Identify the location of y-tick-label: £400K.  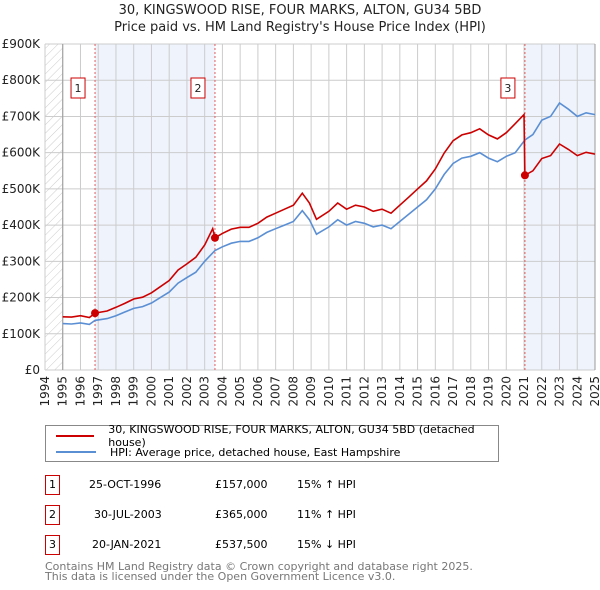
(22, 225).